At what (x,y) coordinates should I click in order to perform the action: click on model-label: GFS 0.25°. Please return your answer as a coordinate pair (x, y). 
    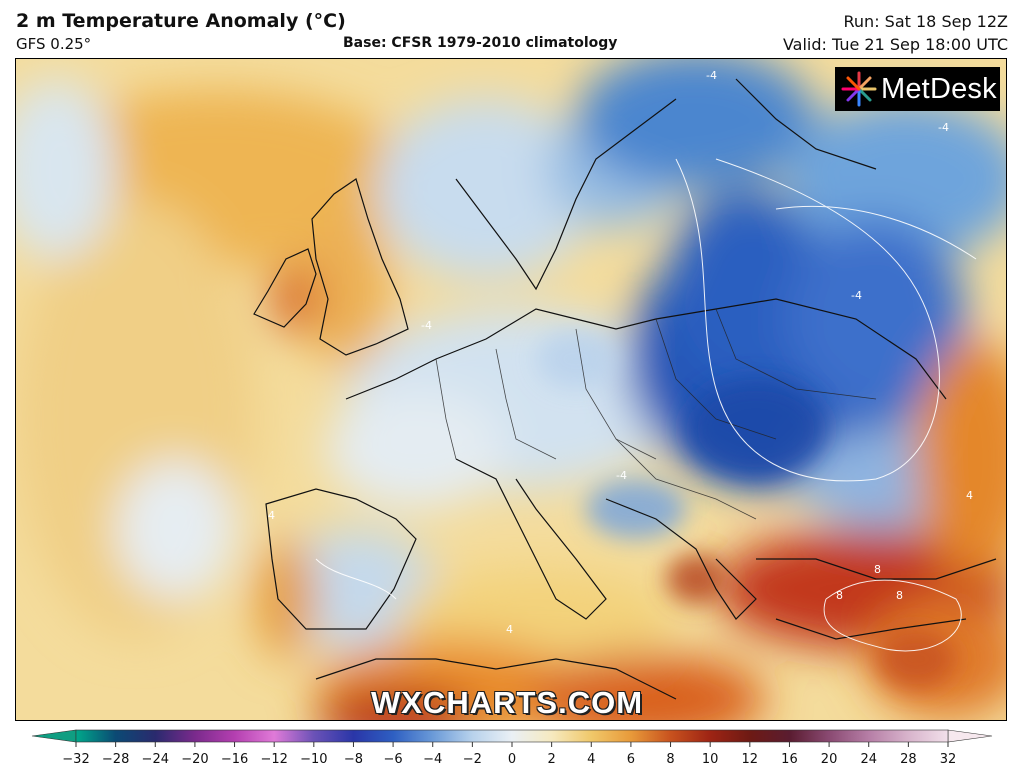
    Looking at the image, I should click on (54, 44).